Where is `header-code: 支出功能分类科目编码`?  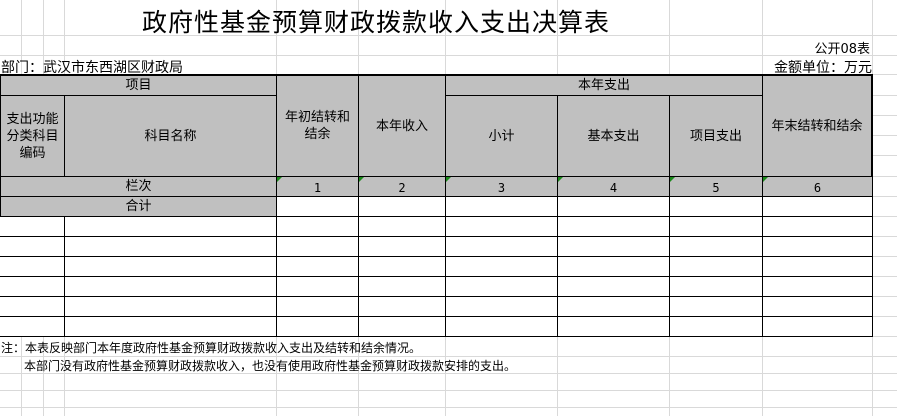
header-code: 支出功能分类科目编码 is located at coordinates (32, 136).